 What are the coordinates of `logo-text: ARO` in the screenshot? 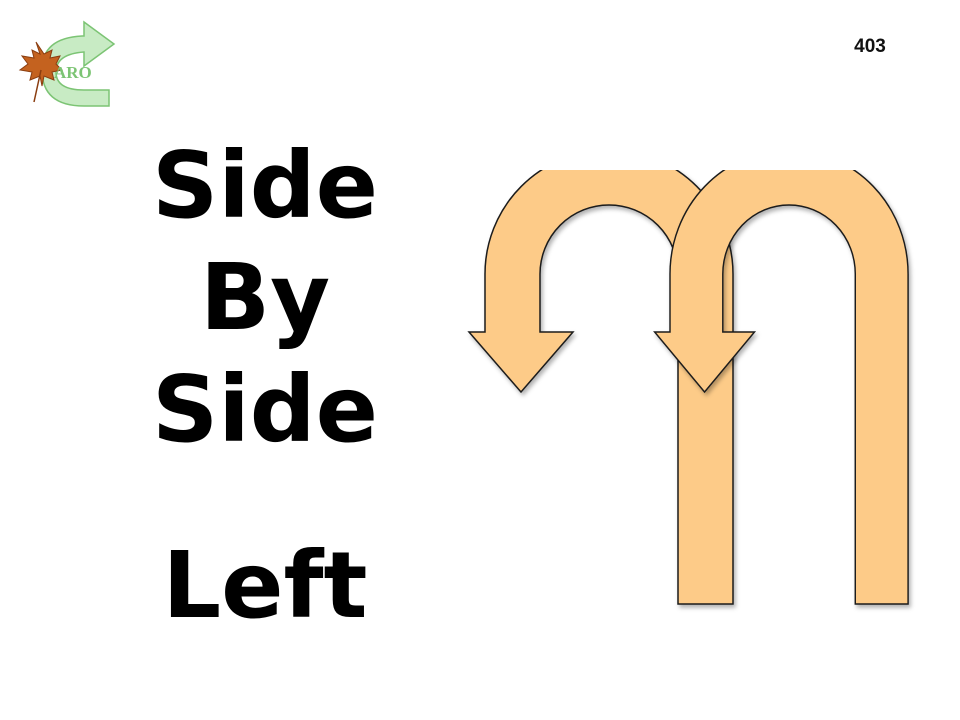 It's located at (73, 72).